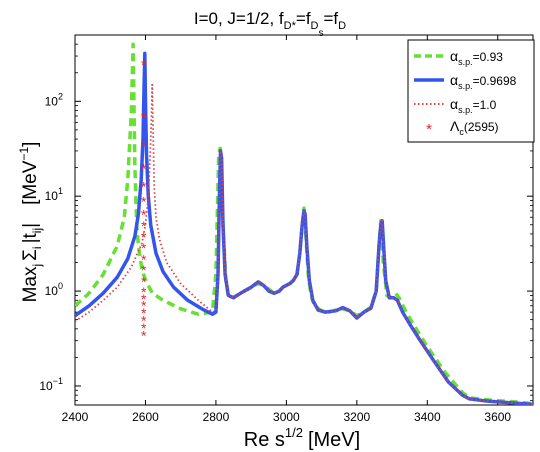  What do you see at coordinates (497, 417) in the screenshot?
I see `x-tick-label-3600: 3600` at bounding box center [497, 417].